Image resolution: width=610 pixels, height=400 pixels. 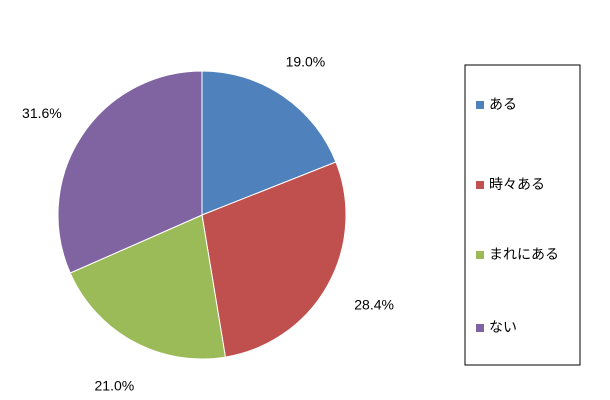 I want to click on legend-label-1: ある, so click(x=503, y=105).